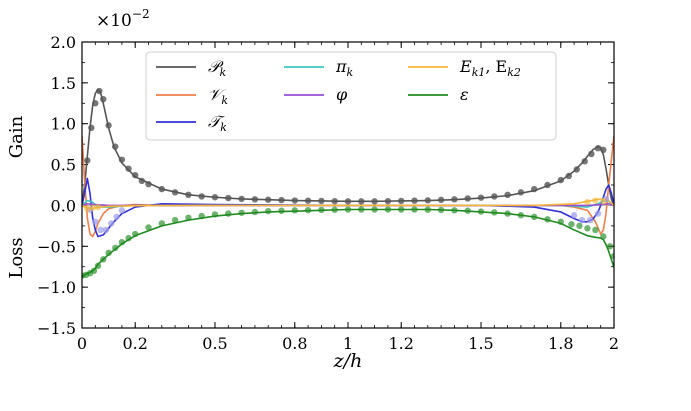 This screenshot has height=411, width=691. What do you see at coordinates (341, 66) in the screenshot?
I see `legend-name-3: π` at bounding box center [341, 66].